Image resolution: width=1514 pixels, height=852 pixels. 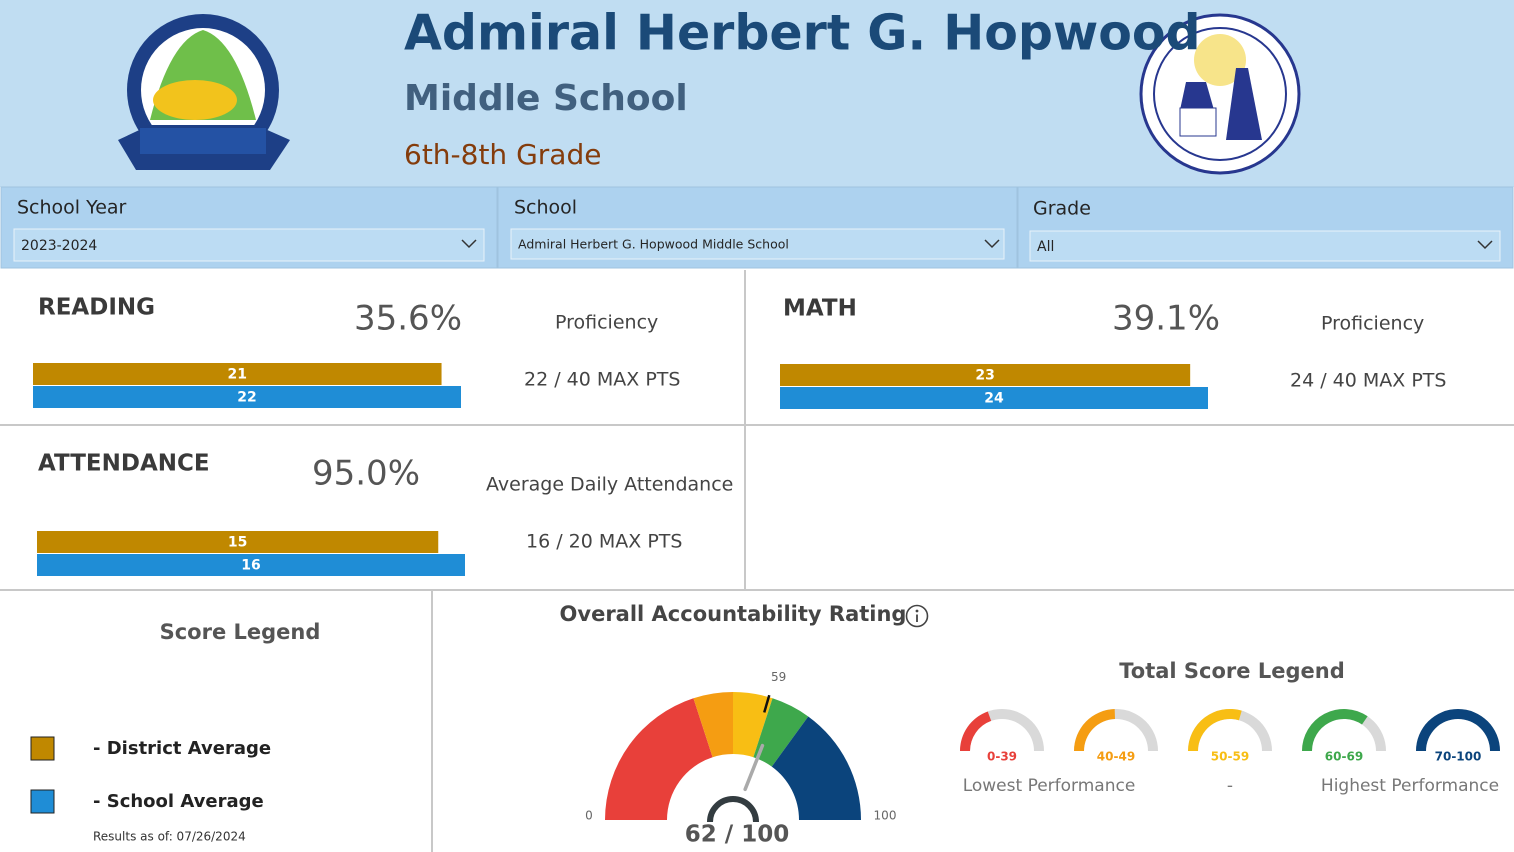 What do you see at coordinates (1230, 757) in the screenshot?
I see `range-label: 50-59` at bounding box center [1230, 757].